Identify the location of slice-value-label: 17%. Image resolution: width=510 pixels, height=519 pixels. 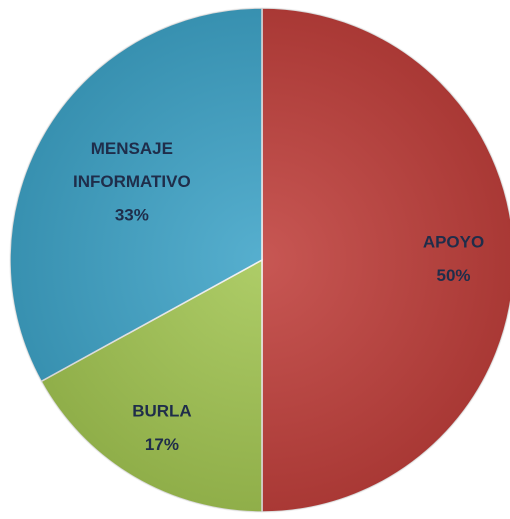
(162, 444).